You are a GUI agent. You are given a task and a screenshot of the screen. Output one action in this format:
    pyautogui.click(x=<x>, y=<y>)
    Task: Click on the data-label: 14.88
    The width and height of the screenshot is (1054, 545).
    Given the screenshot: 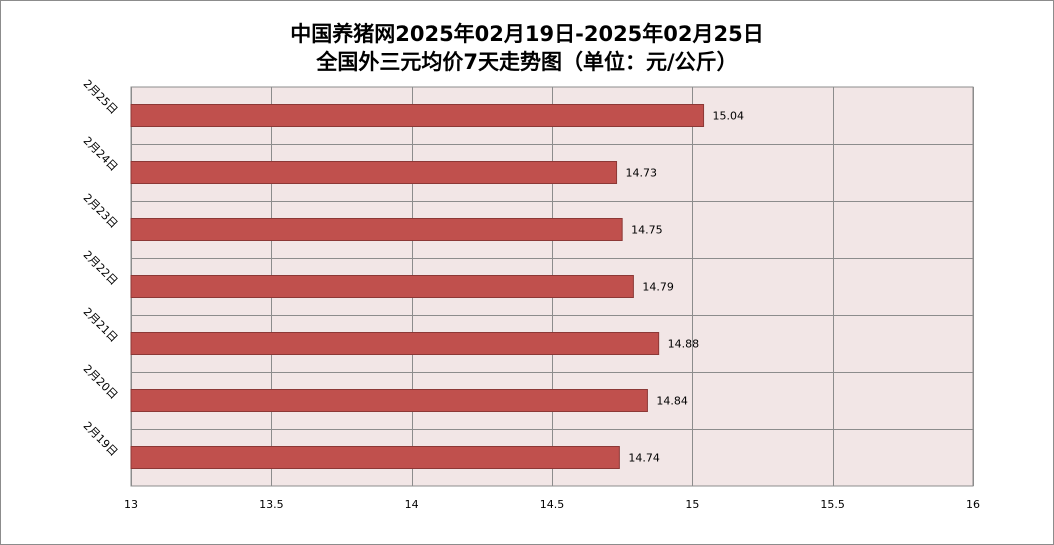 What is the action you would take?
    pyautogui.click(x=684, y=344)
    